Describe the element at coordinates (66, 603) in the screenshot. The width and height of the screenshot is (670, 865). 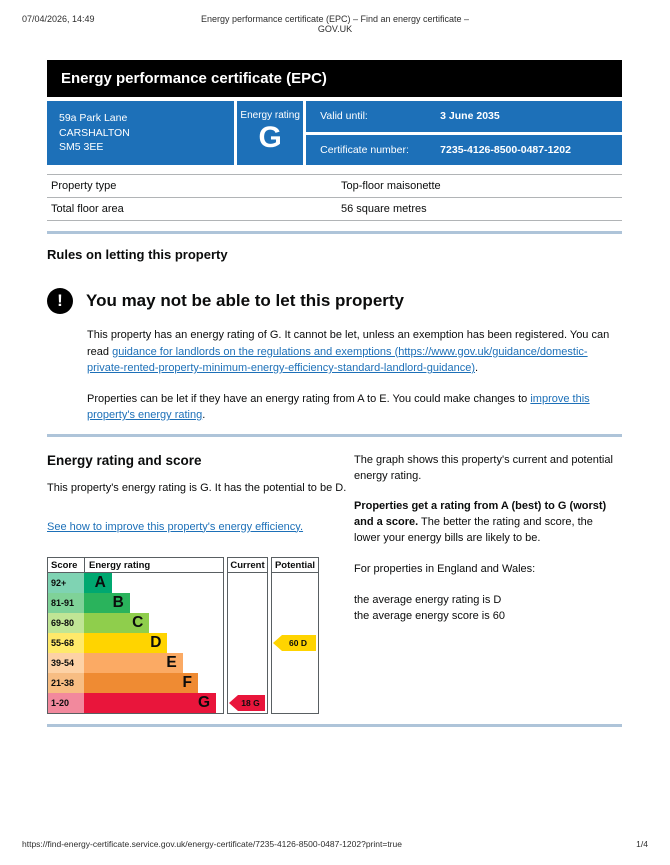
I see `band-score-range: 81-91` at that location.